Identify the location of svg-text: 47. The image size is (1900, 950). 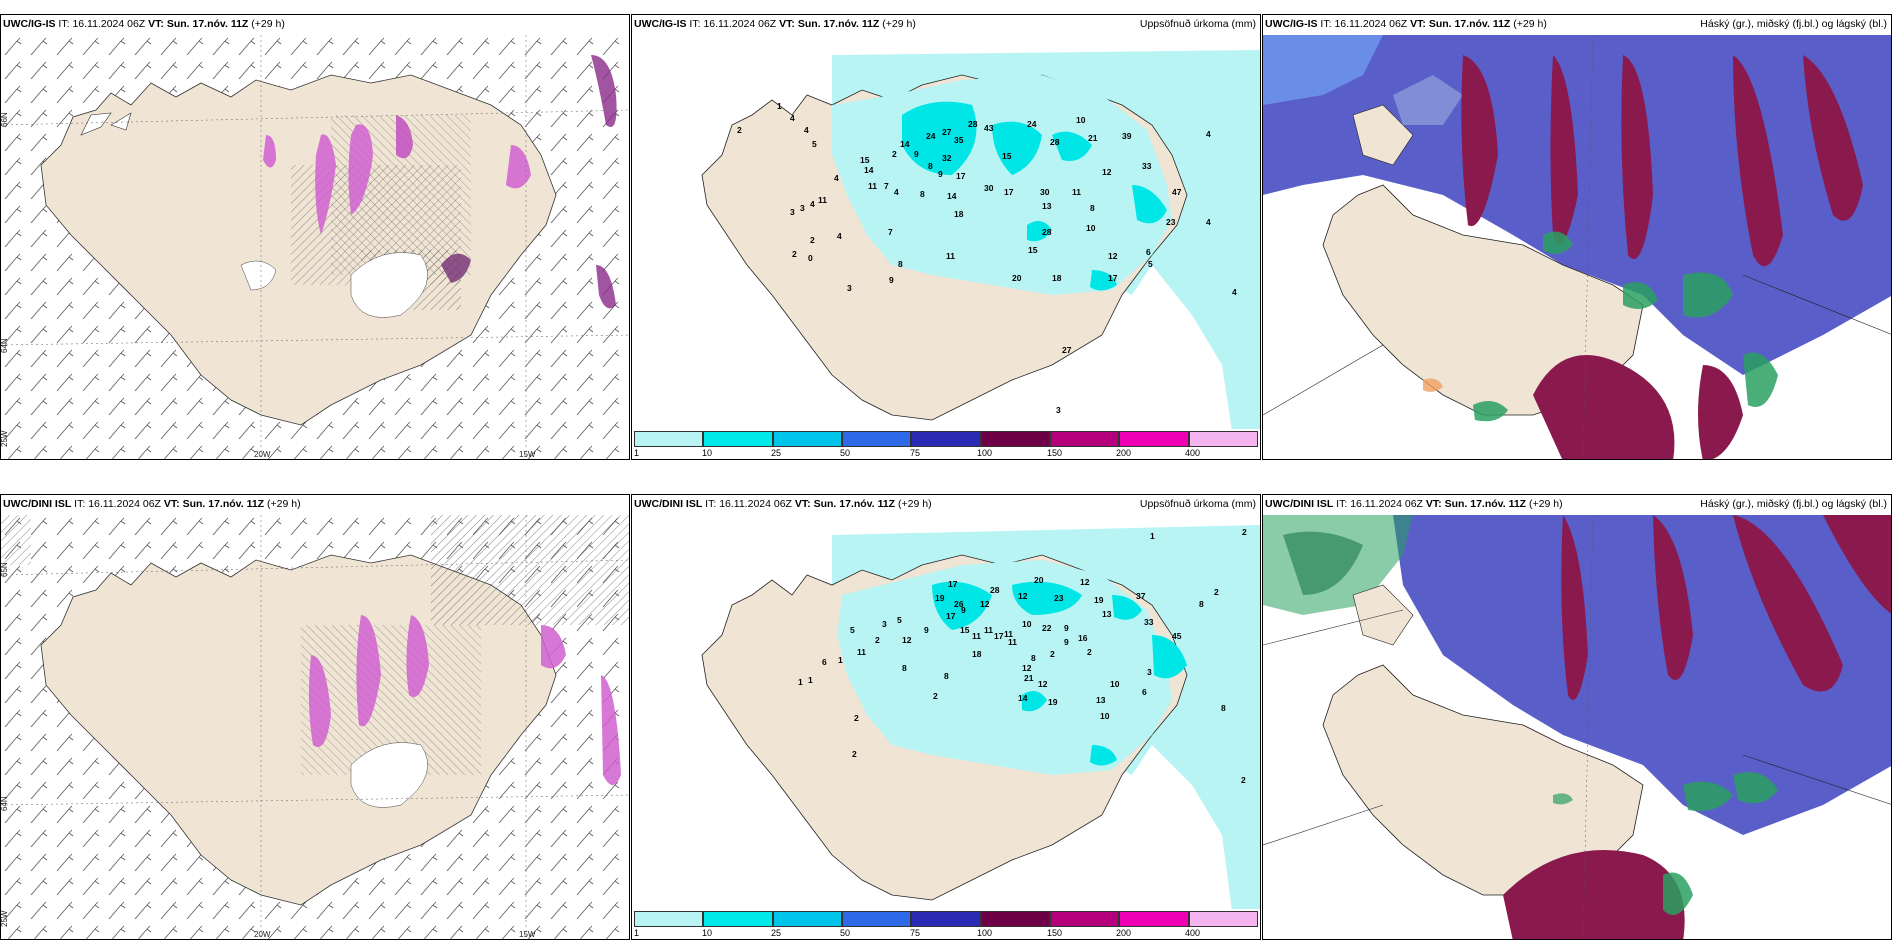
(1177, 192).